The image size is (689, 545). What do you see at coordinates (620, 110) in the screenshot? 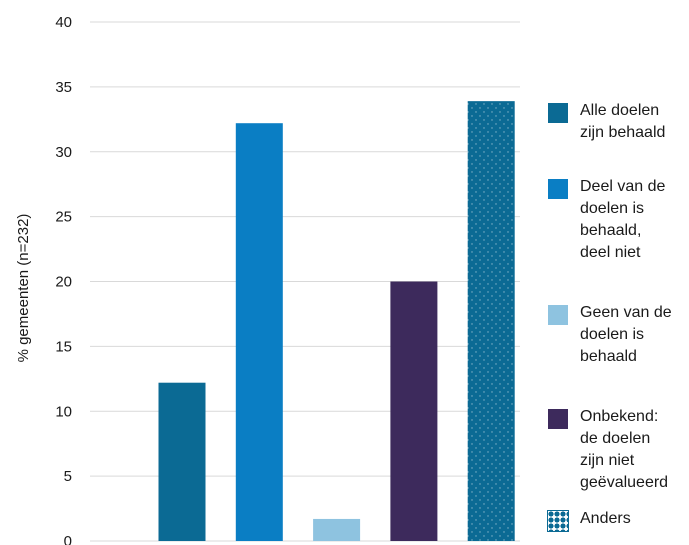
I see `legend-label-line: Alle doelen` at bounding box center [620, 110].